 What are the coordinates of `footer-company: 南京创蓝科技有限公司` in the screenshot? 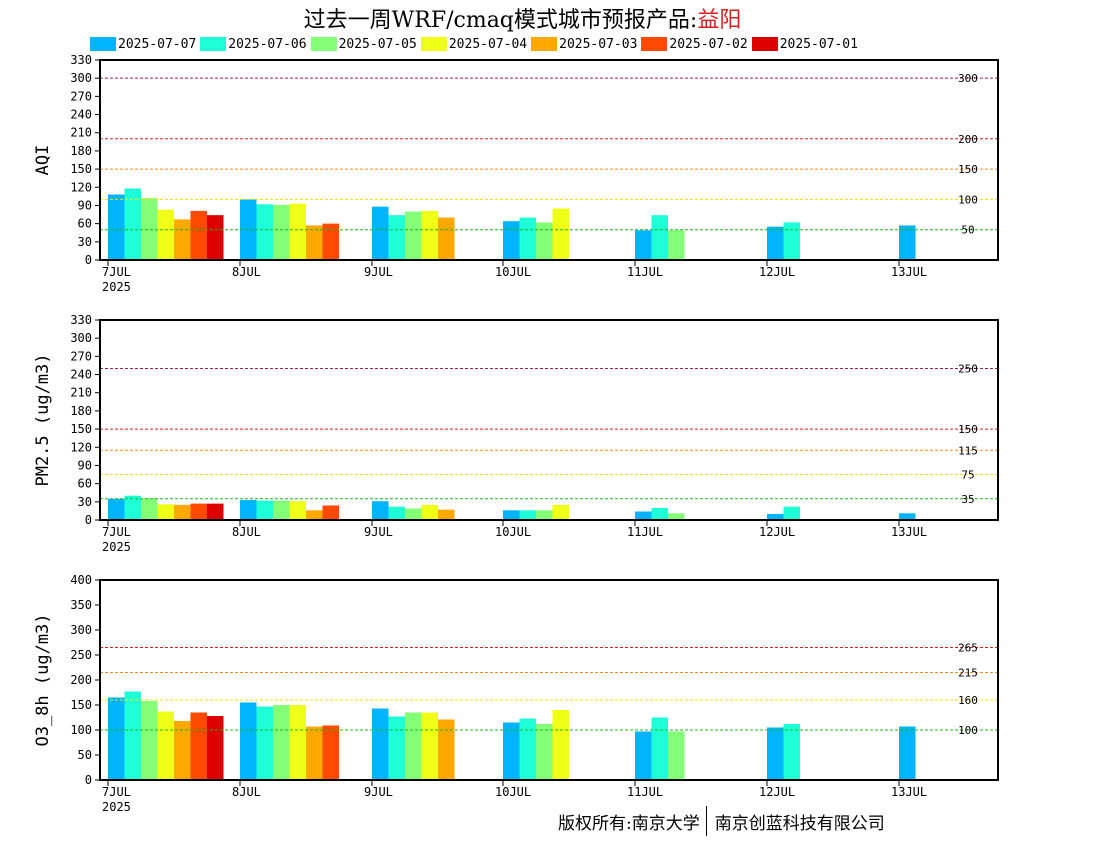 It's located at (799, 823).